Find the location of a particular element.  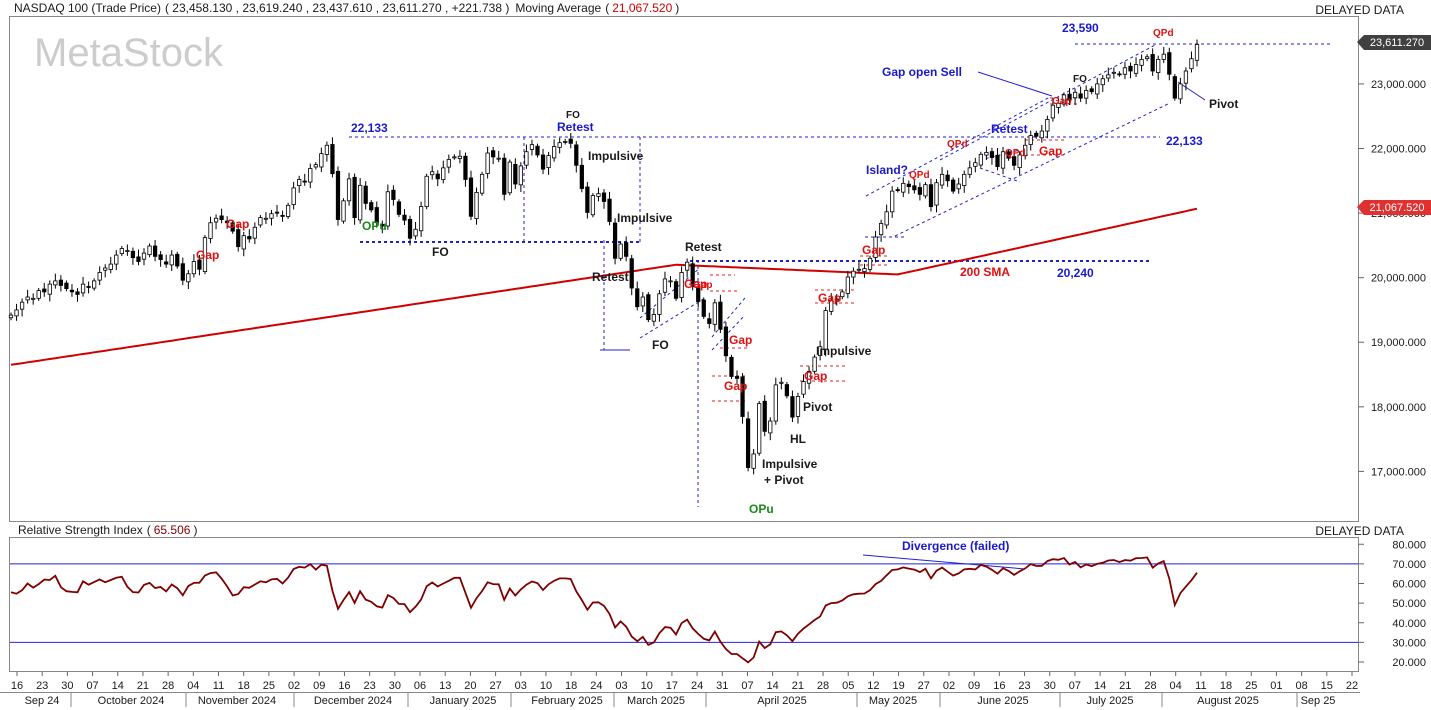

month-label: February 2025 is located at coordinates (567, 701).